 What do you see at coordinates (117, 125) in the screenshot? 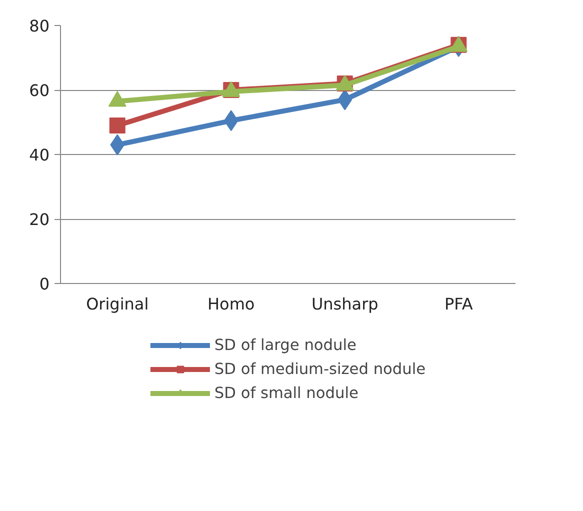
I see `point` at bounding box center [117, 125].